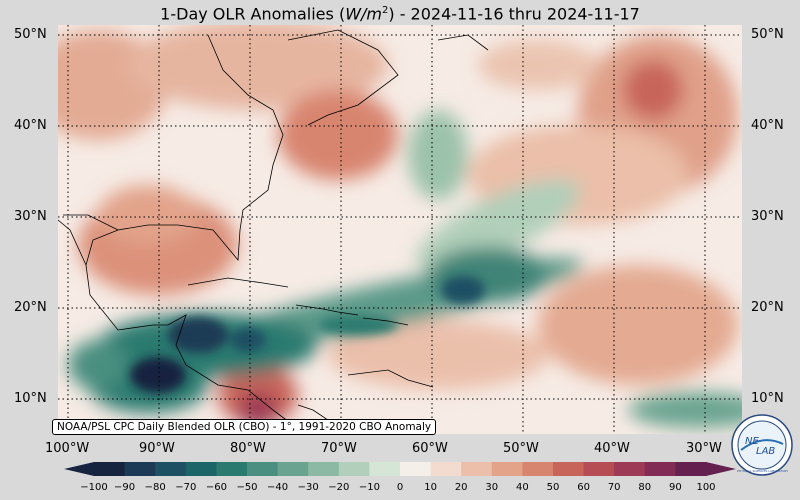 The height and width of the screenshot is (500, 800). I want to click on lat-label-left: 20°N, so click(30, 307).